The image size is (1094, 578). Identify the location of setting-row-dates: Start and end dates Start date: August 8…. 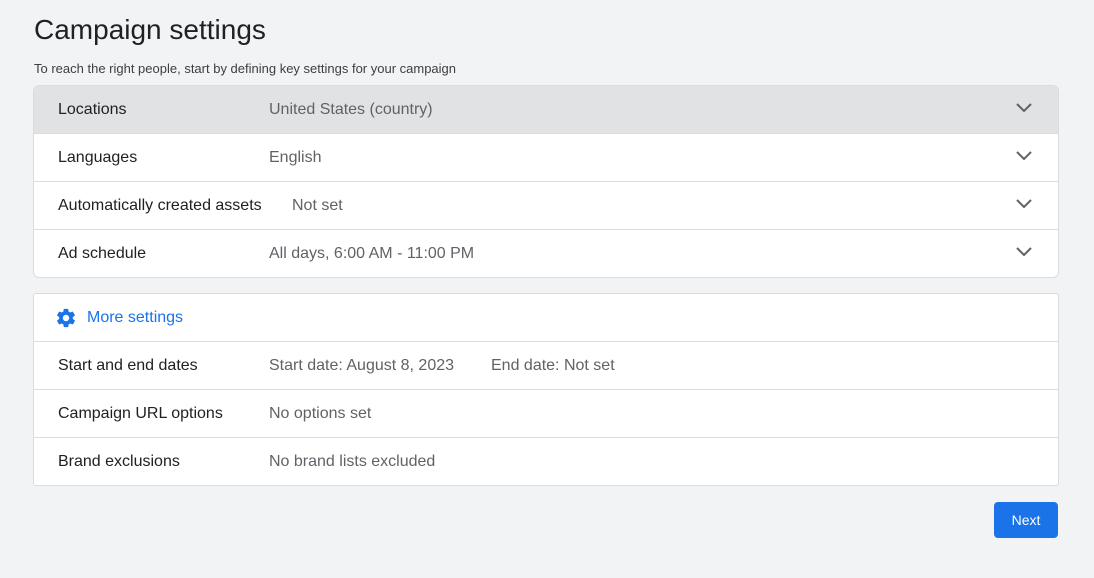
(546, 365).